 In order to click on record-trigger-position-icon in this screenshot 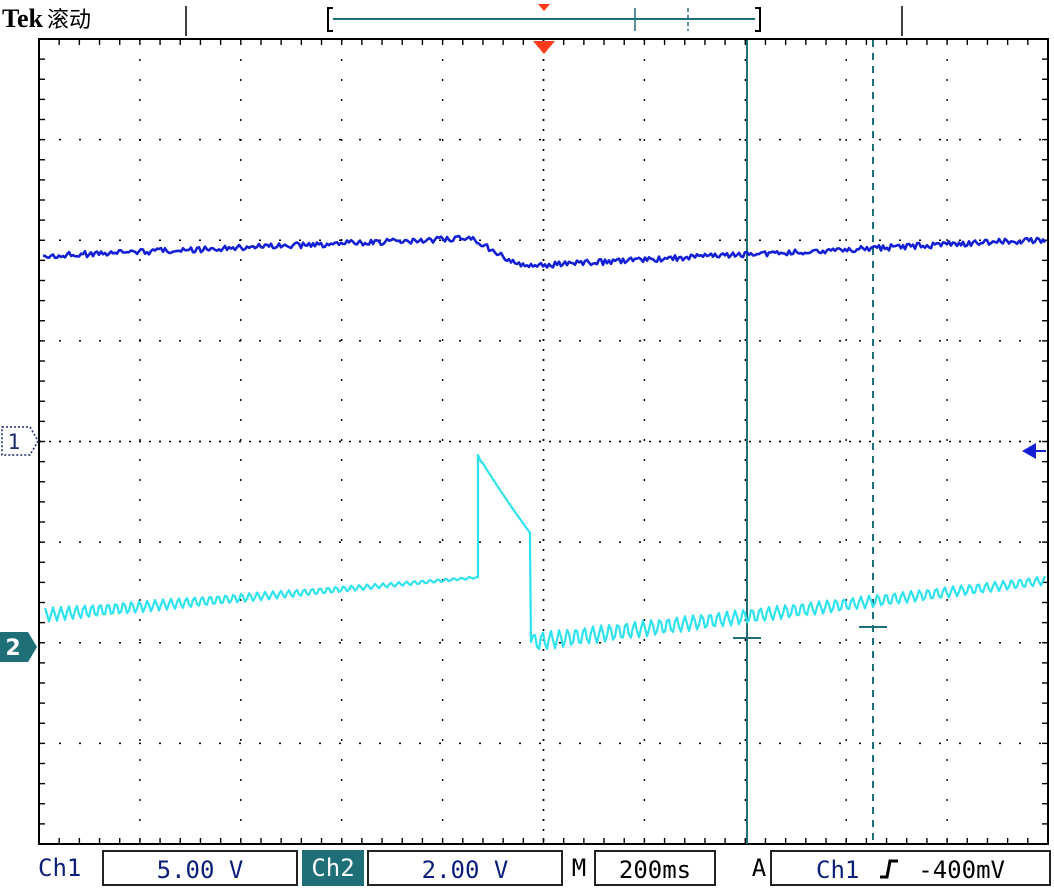, I will do `click(544, 7)`.